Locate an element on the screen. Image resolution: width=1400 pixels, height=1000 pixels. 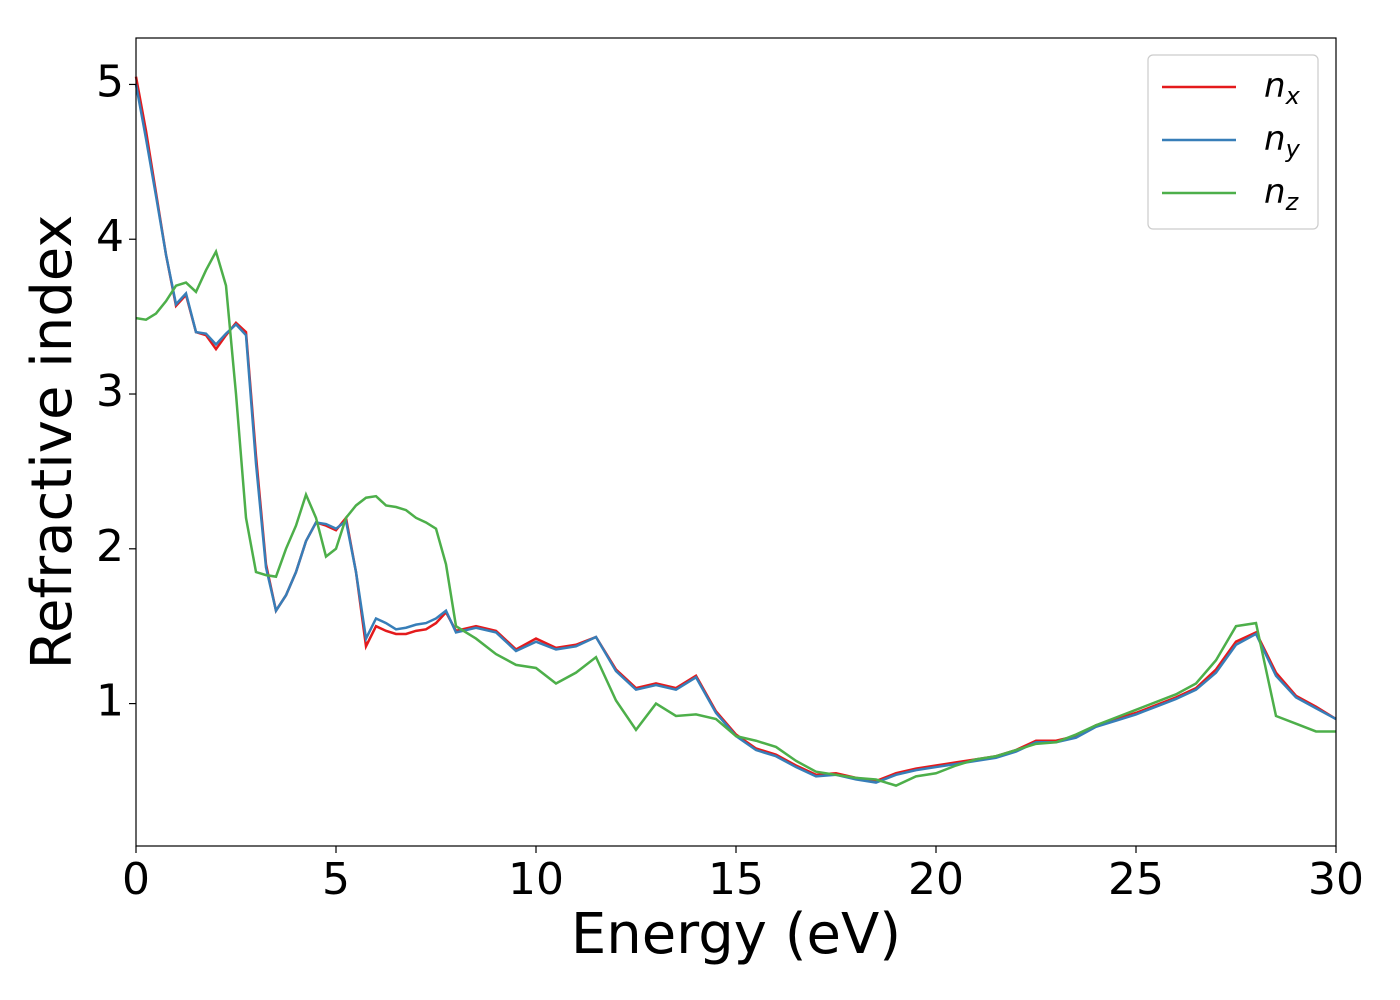
y-tick-label: 3 is located at coordinates (110, 391).